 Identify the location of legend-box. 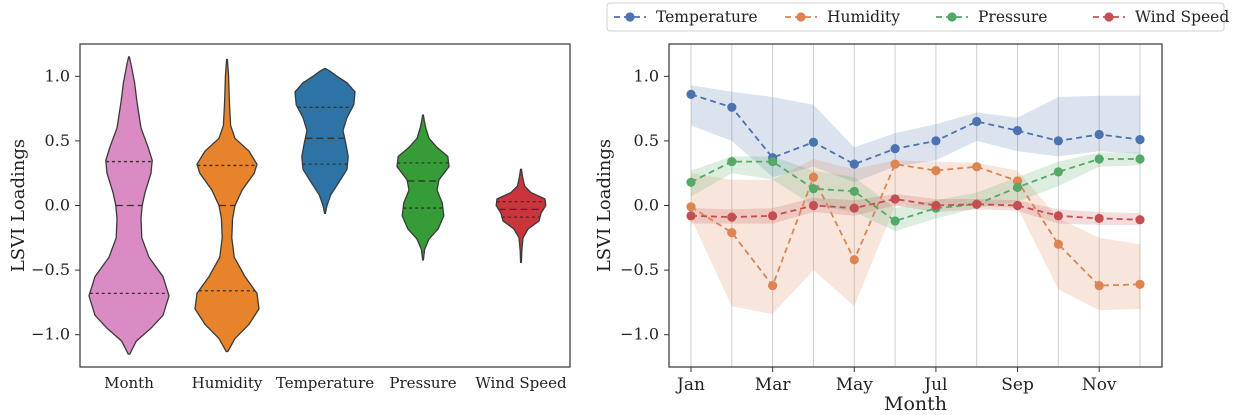
(915, 17).